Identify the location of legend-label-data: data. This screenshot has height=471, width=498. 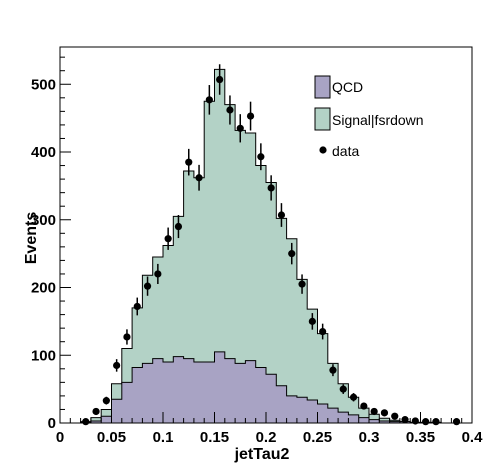
(345, 151).